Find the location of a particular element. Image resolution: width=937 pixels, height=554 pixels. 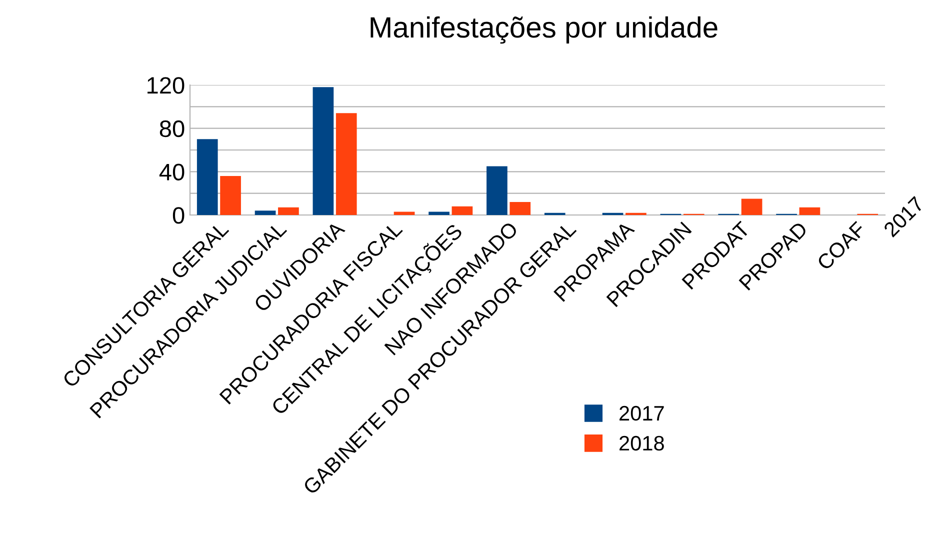

y-tick-label: 40 is located at coordinates (171, 172).